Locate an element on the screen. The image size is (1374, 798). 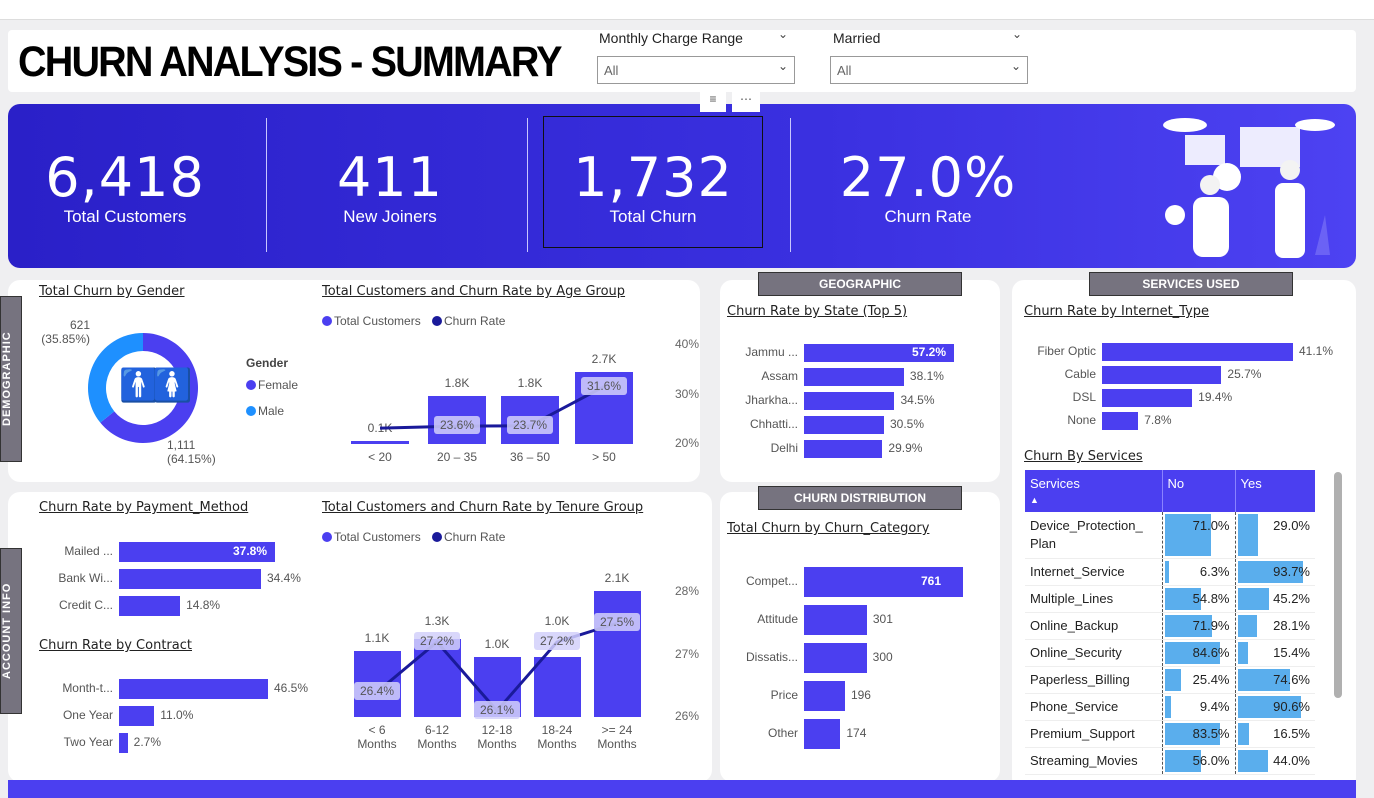
bar-value-label: 2.7% is located at coordinates (147, 742).